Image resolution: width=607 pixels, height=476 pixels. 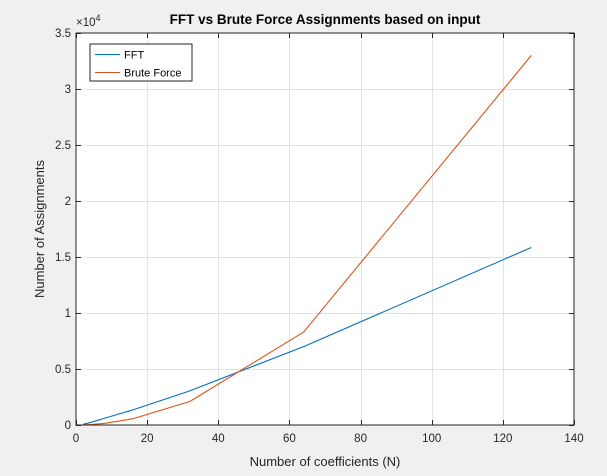 I want to click on x-tick-label: 140, so click(x=573, y=439).